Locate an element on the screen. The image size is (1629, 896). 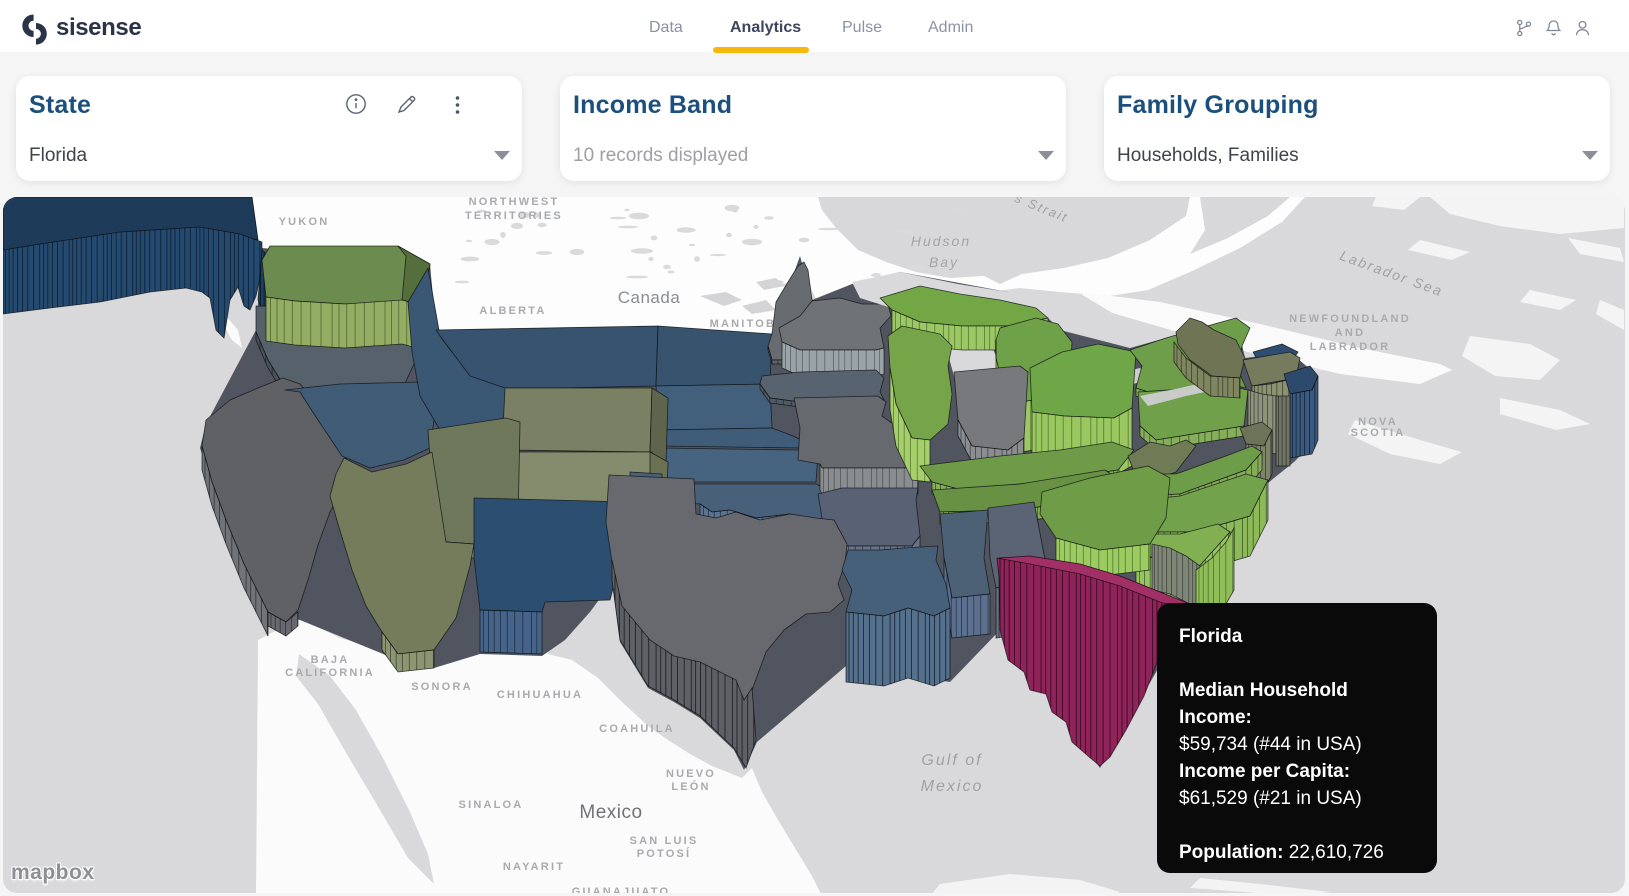
svg-text: mapbox is located at coordinates (53, 872).